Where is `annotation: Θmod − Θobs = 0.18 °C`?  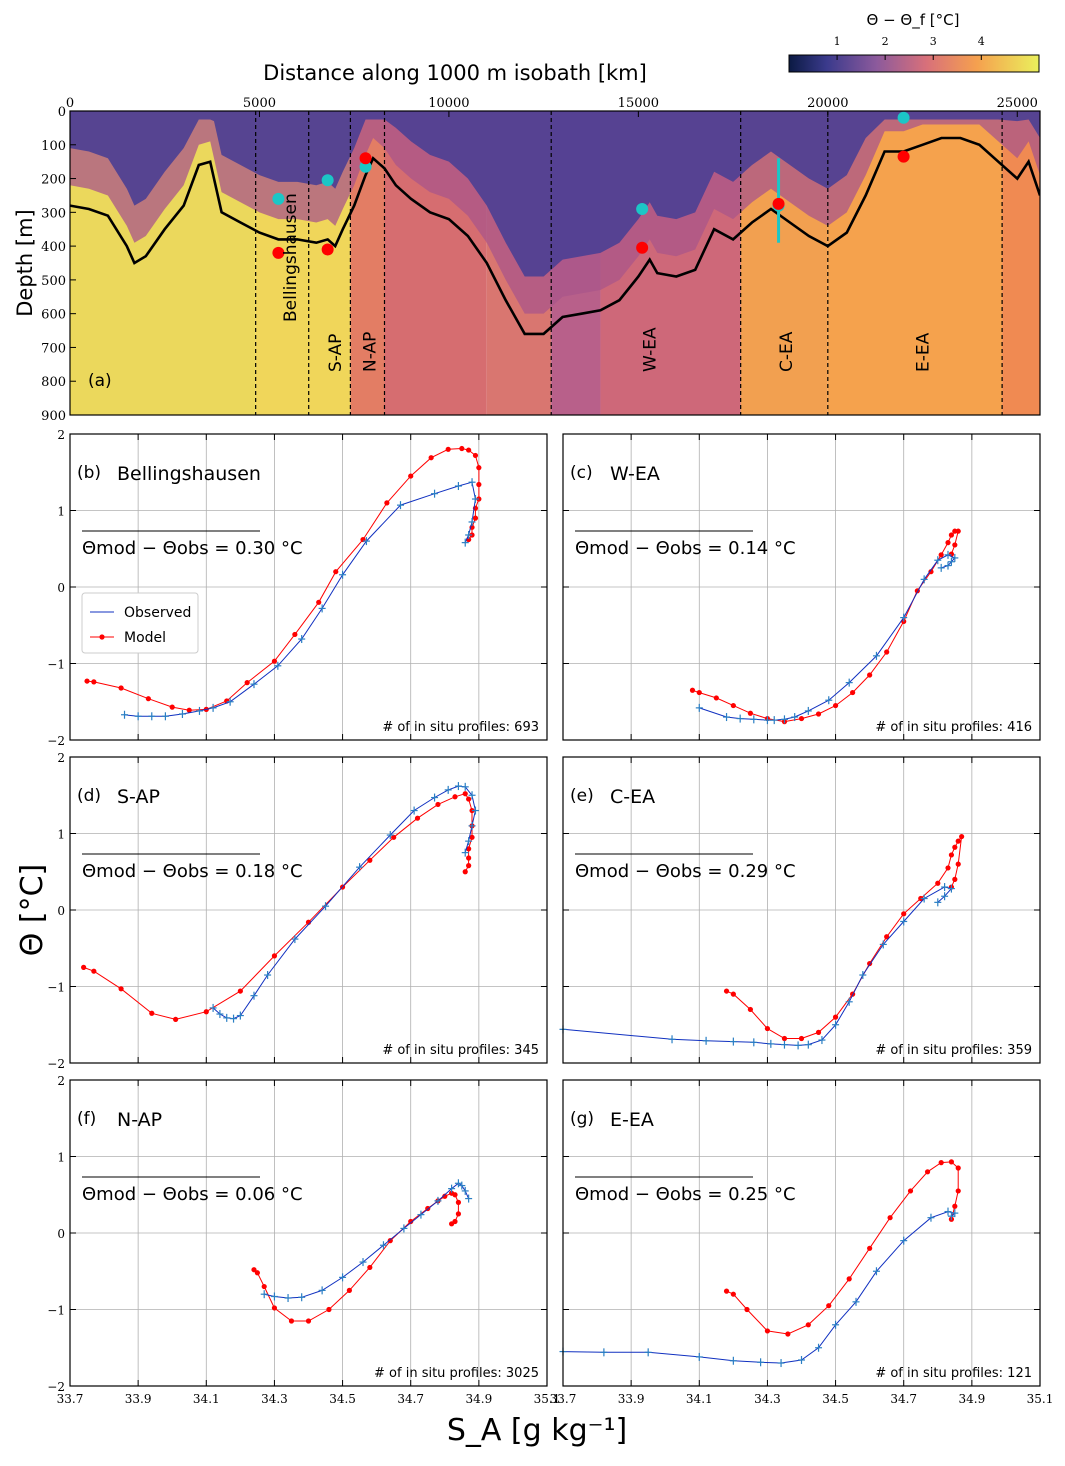 annotation: Θmod − Θobs = 0.18 °C is located at coordinates (192, 871).